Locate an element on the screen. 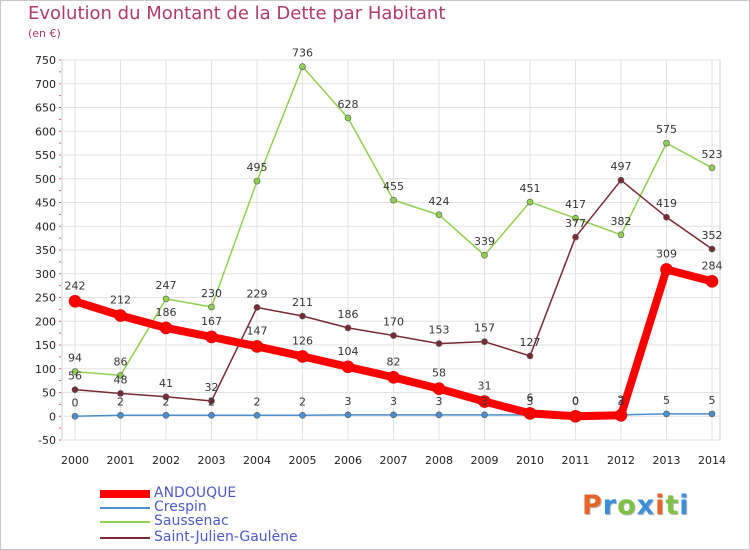 This screenshot has width=750, height=550. data-label: 229 is located at coordinates (257, 293).